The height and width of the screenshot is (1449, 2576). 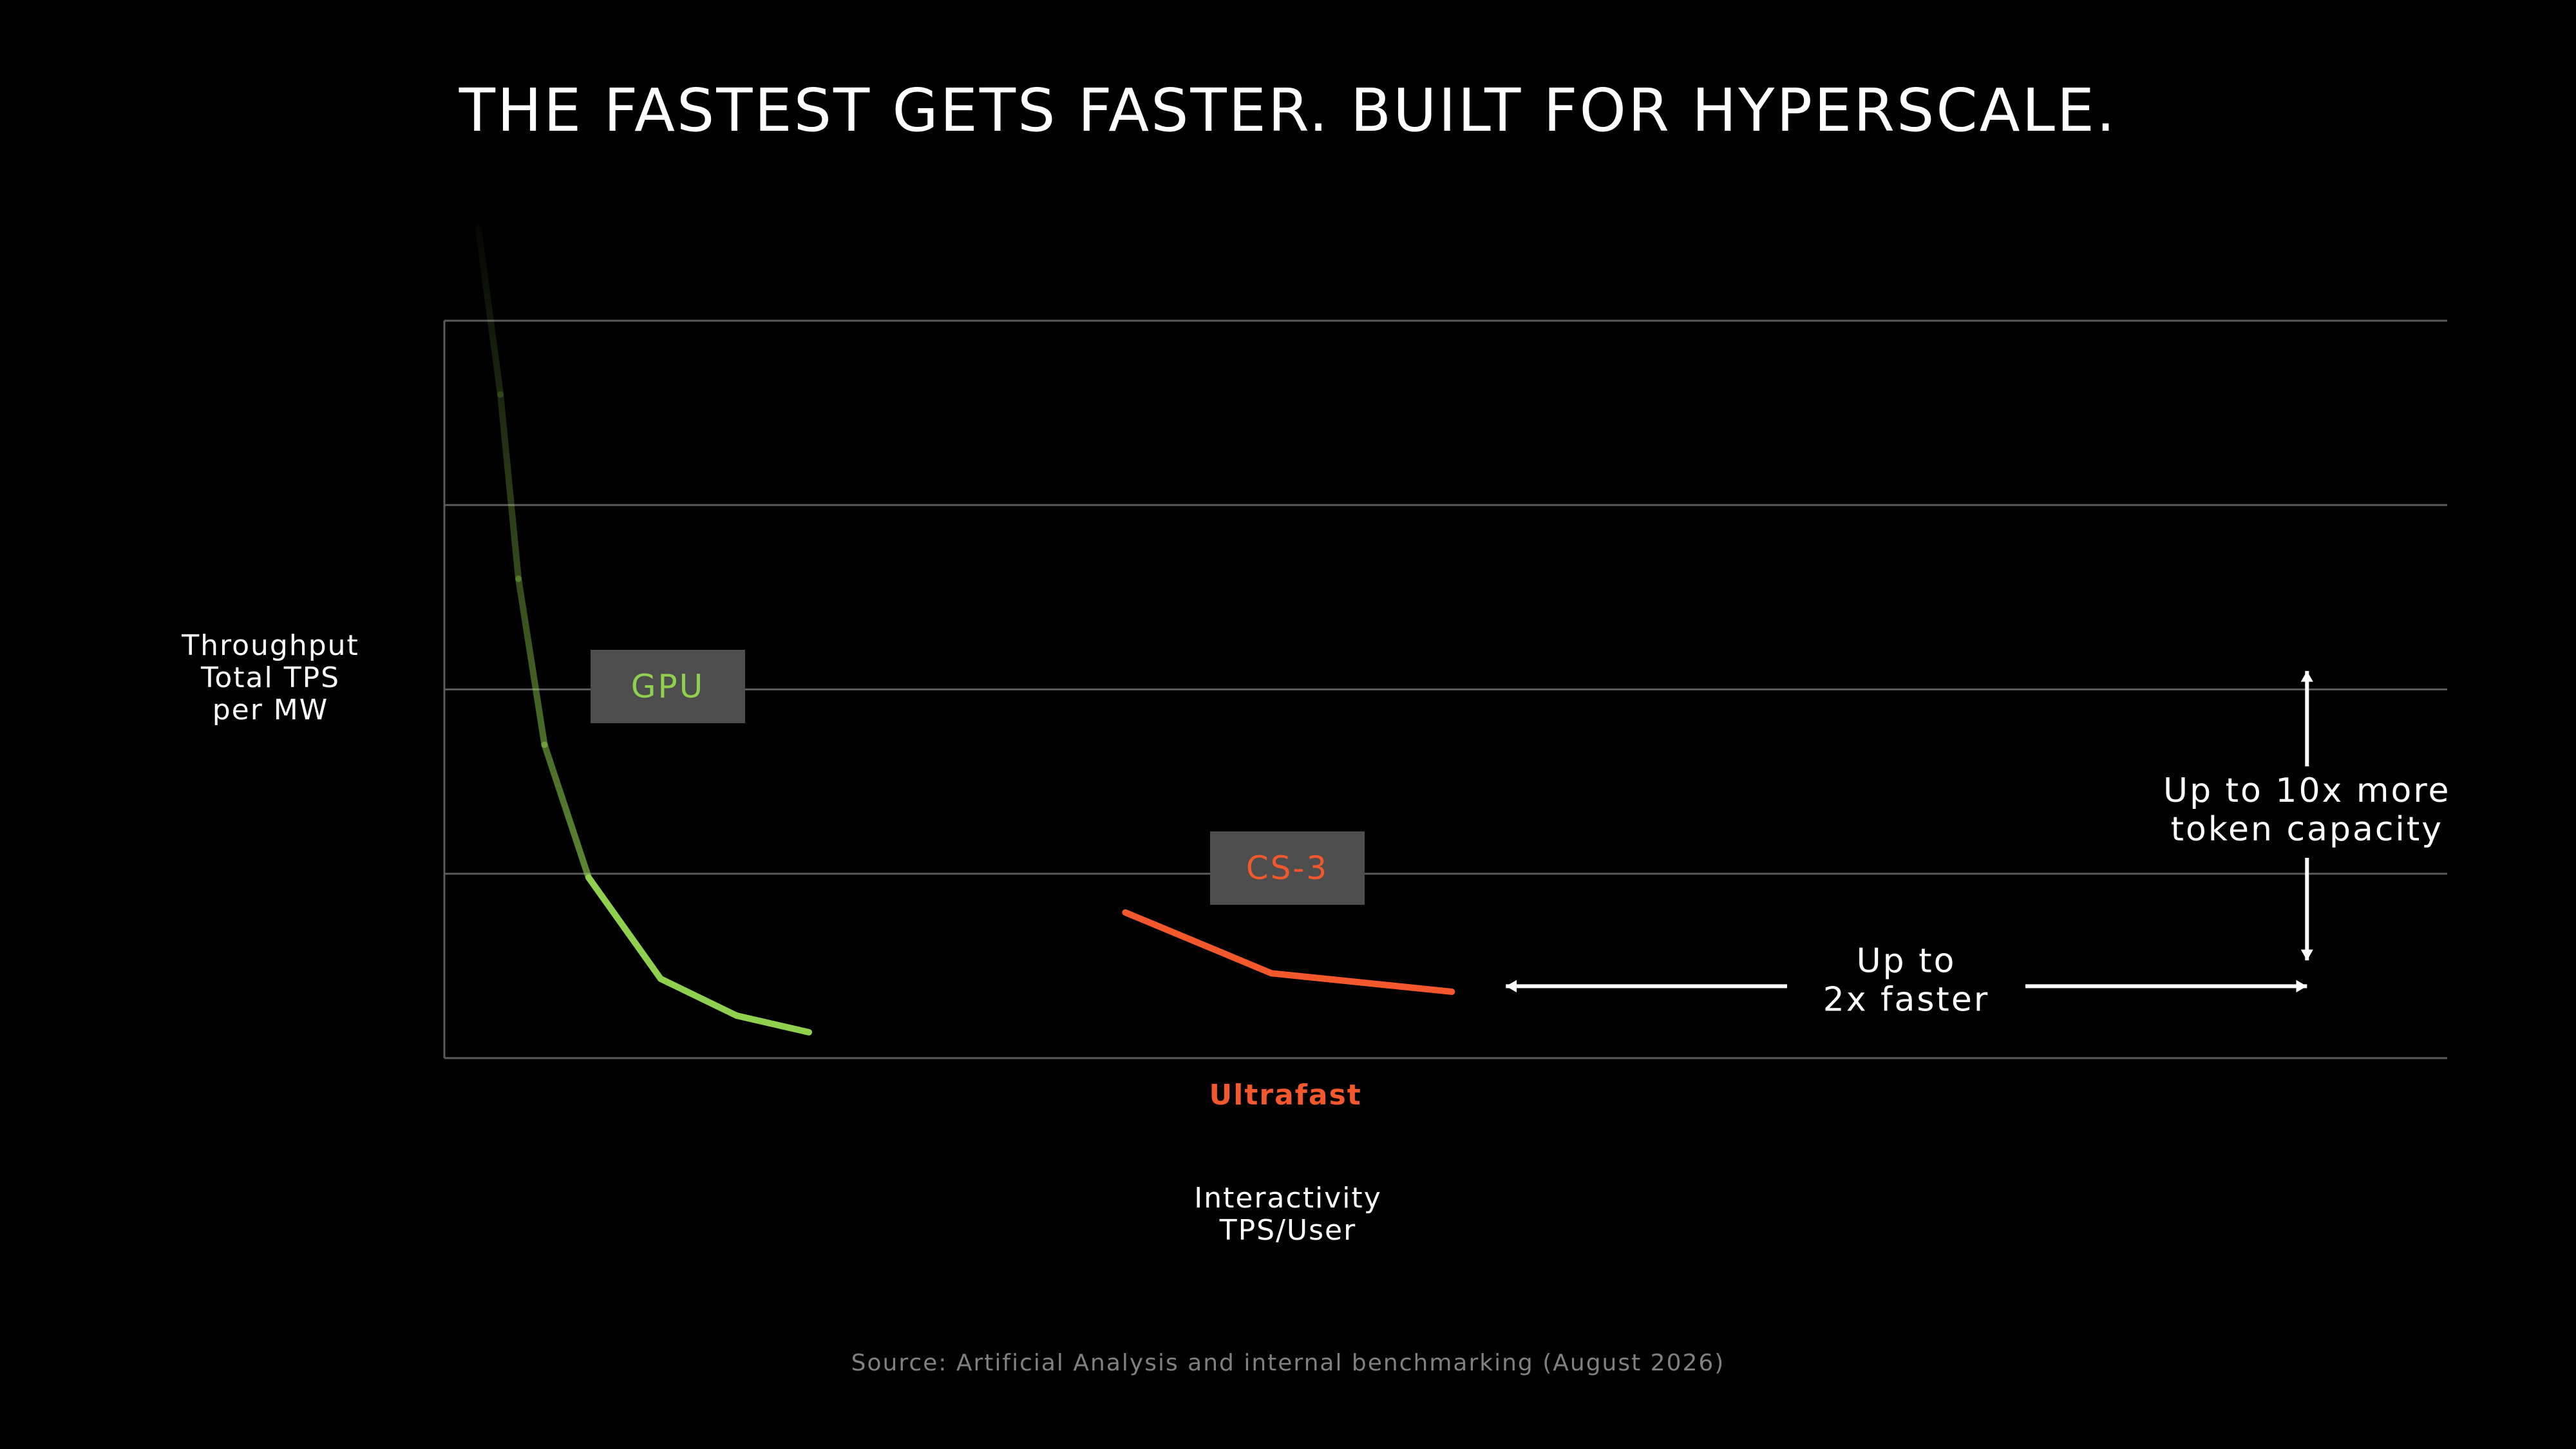 I want to click on arrowhead-right-icon, so click(x=2301, y=986).